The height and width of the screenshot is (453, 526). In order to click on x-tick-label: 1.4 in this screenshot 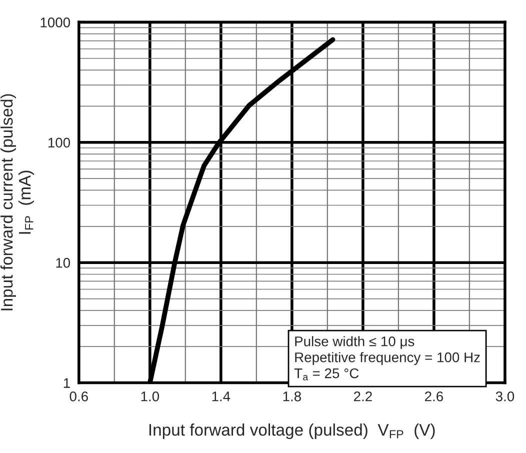, I will do `click(221, 397)`.